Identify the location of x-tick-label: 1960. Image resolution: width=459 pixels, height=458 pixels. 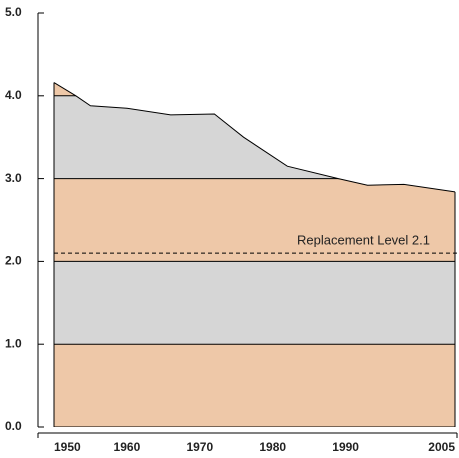
(127, 447).